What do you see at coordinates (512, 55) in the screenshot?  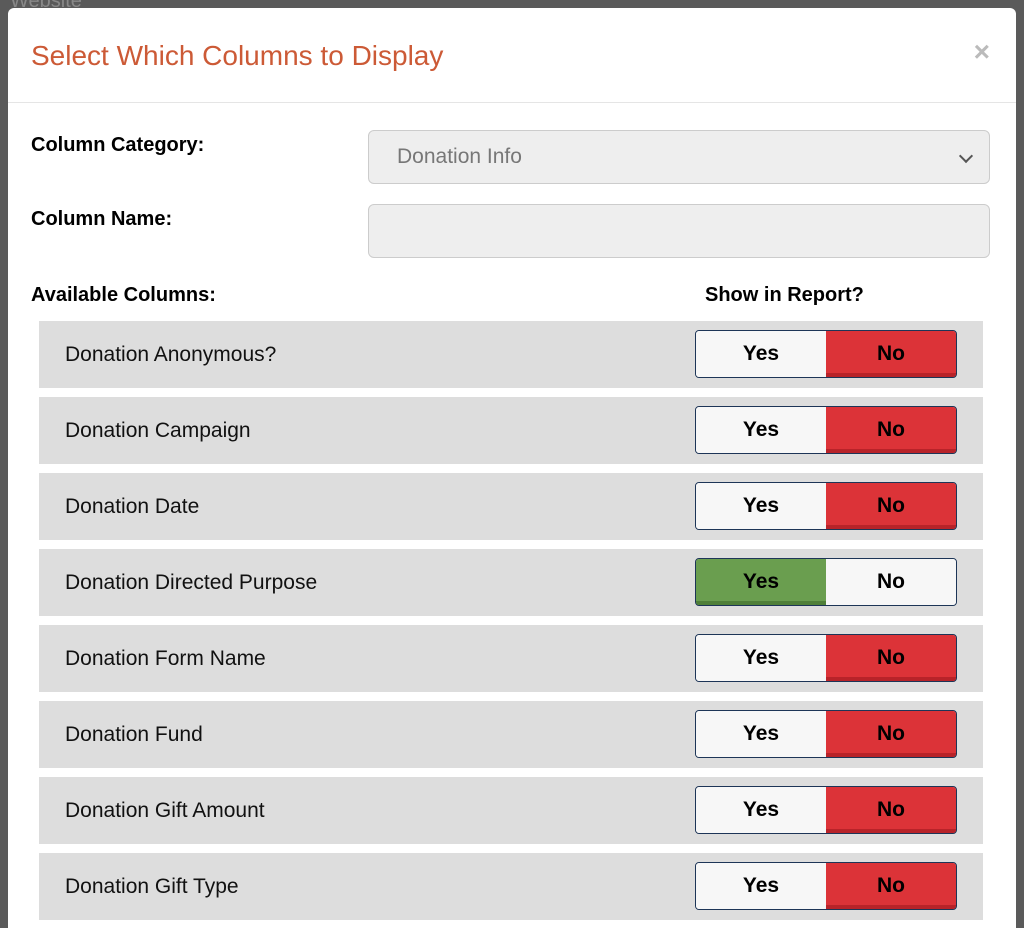 I see `modal-header: Select Which Columns to Display ×` at bounding box center [512, 55].